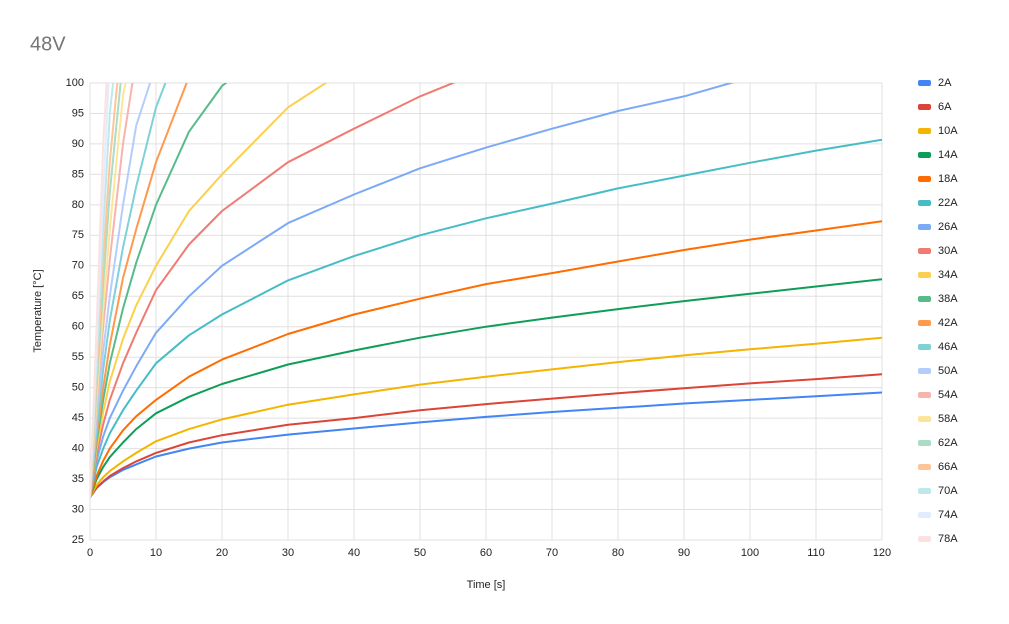 This screenshot has height=624, width=1009. I want to click on y-tick-label: 70, so click(78, 266).